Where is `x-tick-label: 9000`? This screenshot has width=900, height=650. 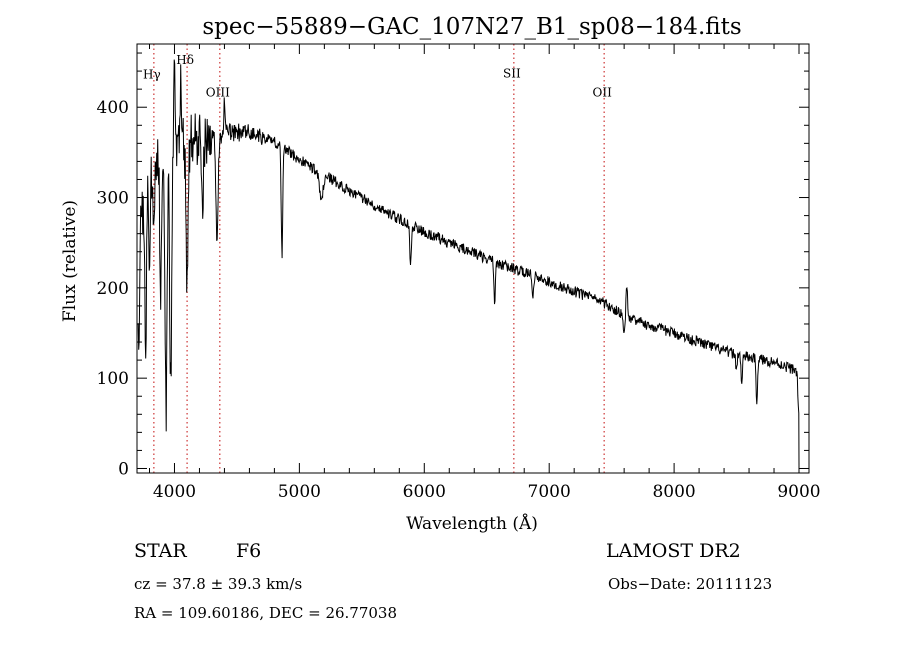
x-tick-label: 9000 is located at coordinates (798, 492).